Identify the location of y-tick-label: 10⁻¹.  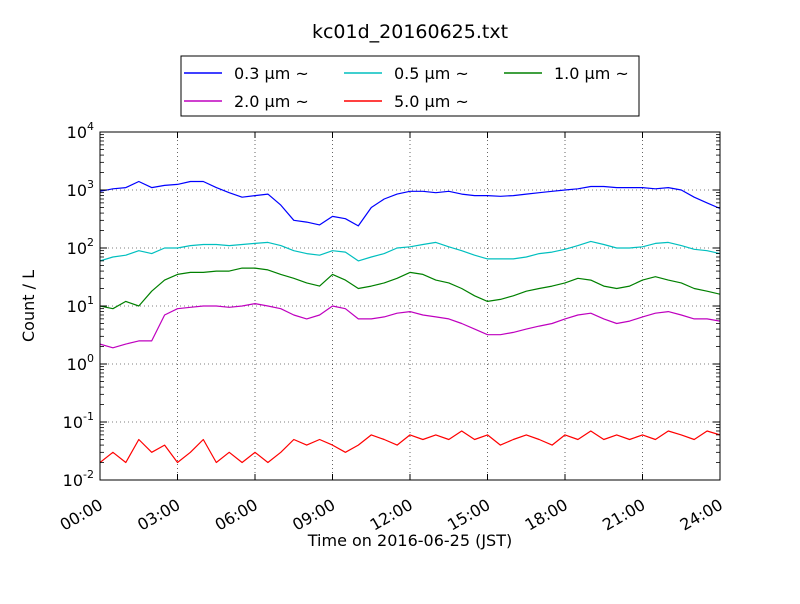
(78, 421).